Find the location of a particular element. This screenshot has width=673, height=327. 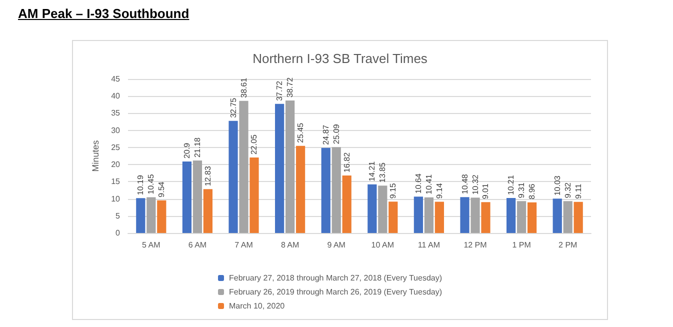

x-tick-label: 1 PM is located at coordinates (522, 245).